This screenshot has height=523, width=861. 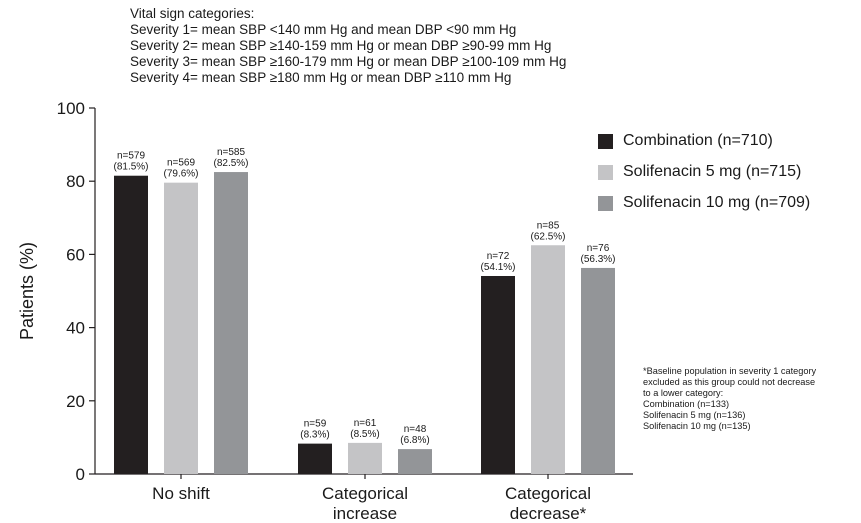 I want to click on y-tick-label: 60, so click(x=75, y=254).